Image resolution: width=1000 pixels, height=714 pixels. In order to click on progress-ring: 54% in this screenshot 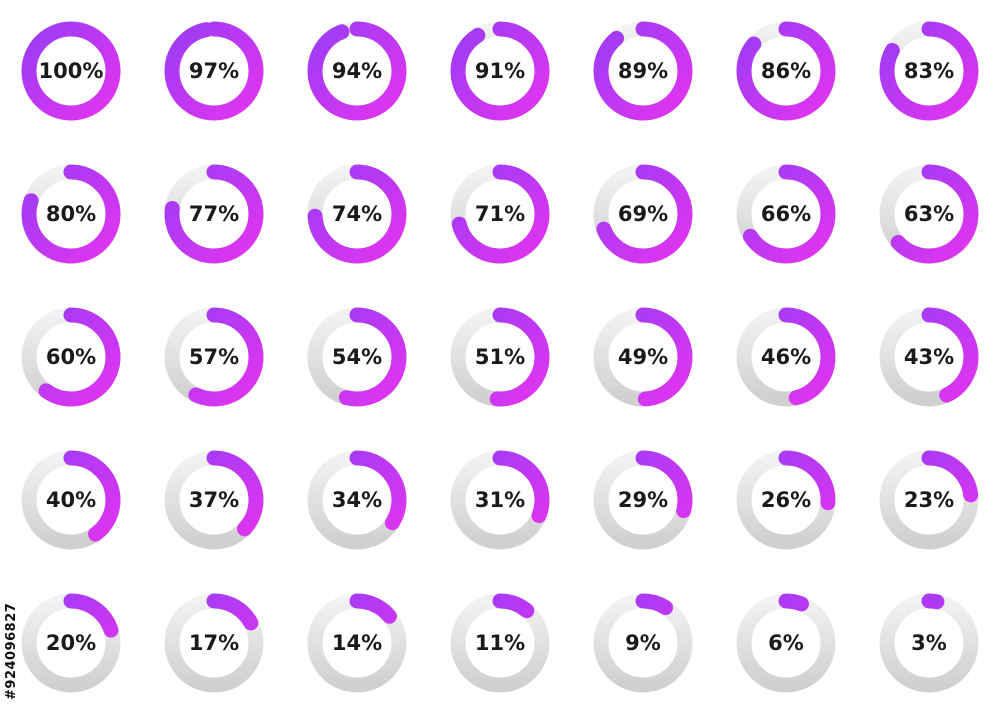, I will do `click(357, 357)`.